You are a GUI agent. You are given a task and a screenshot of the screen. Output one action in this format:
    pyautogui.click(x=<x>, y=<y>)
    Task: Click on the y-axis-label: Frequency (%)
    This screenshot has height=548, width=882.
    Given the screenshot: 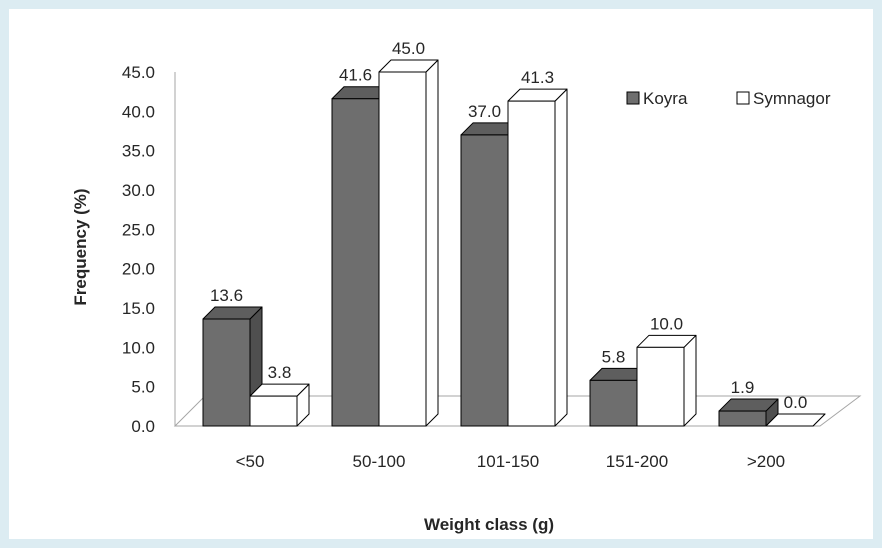 What is the action you would take?
    pyautogui.click(x=80, y=246)
    